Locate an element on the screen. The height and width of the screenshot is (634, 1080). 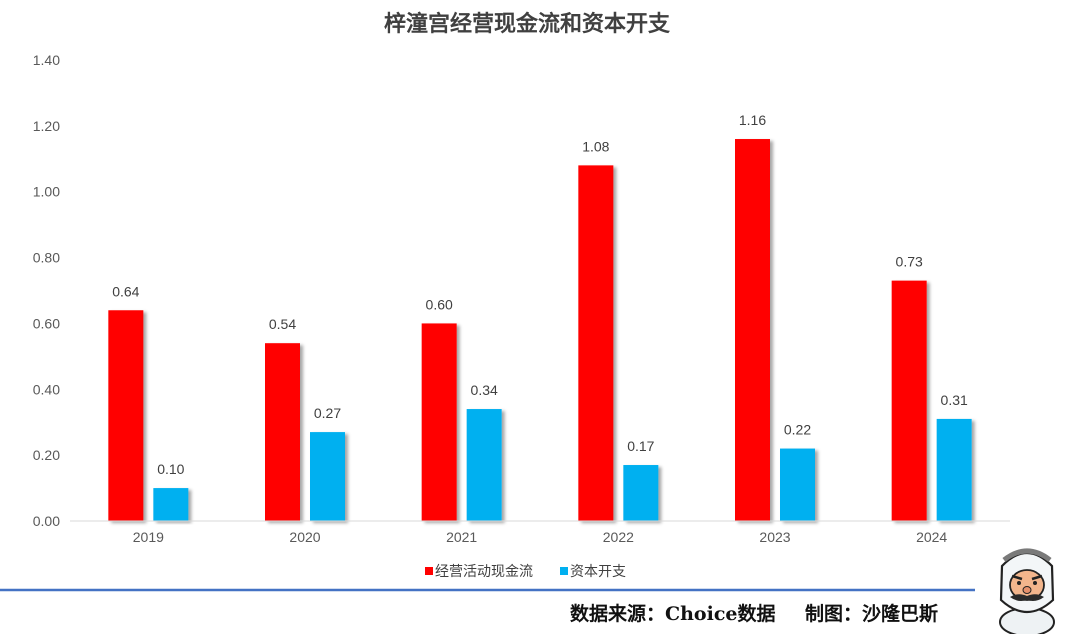
data-label: 1.08 is located at coordinates (595, 146).